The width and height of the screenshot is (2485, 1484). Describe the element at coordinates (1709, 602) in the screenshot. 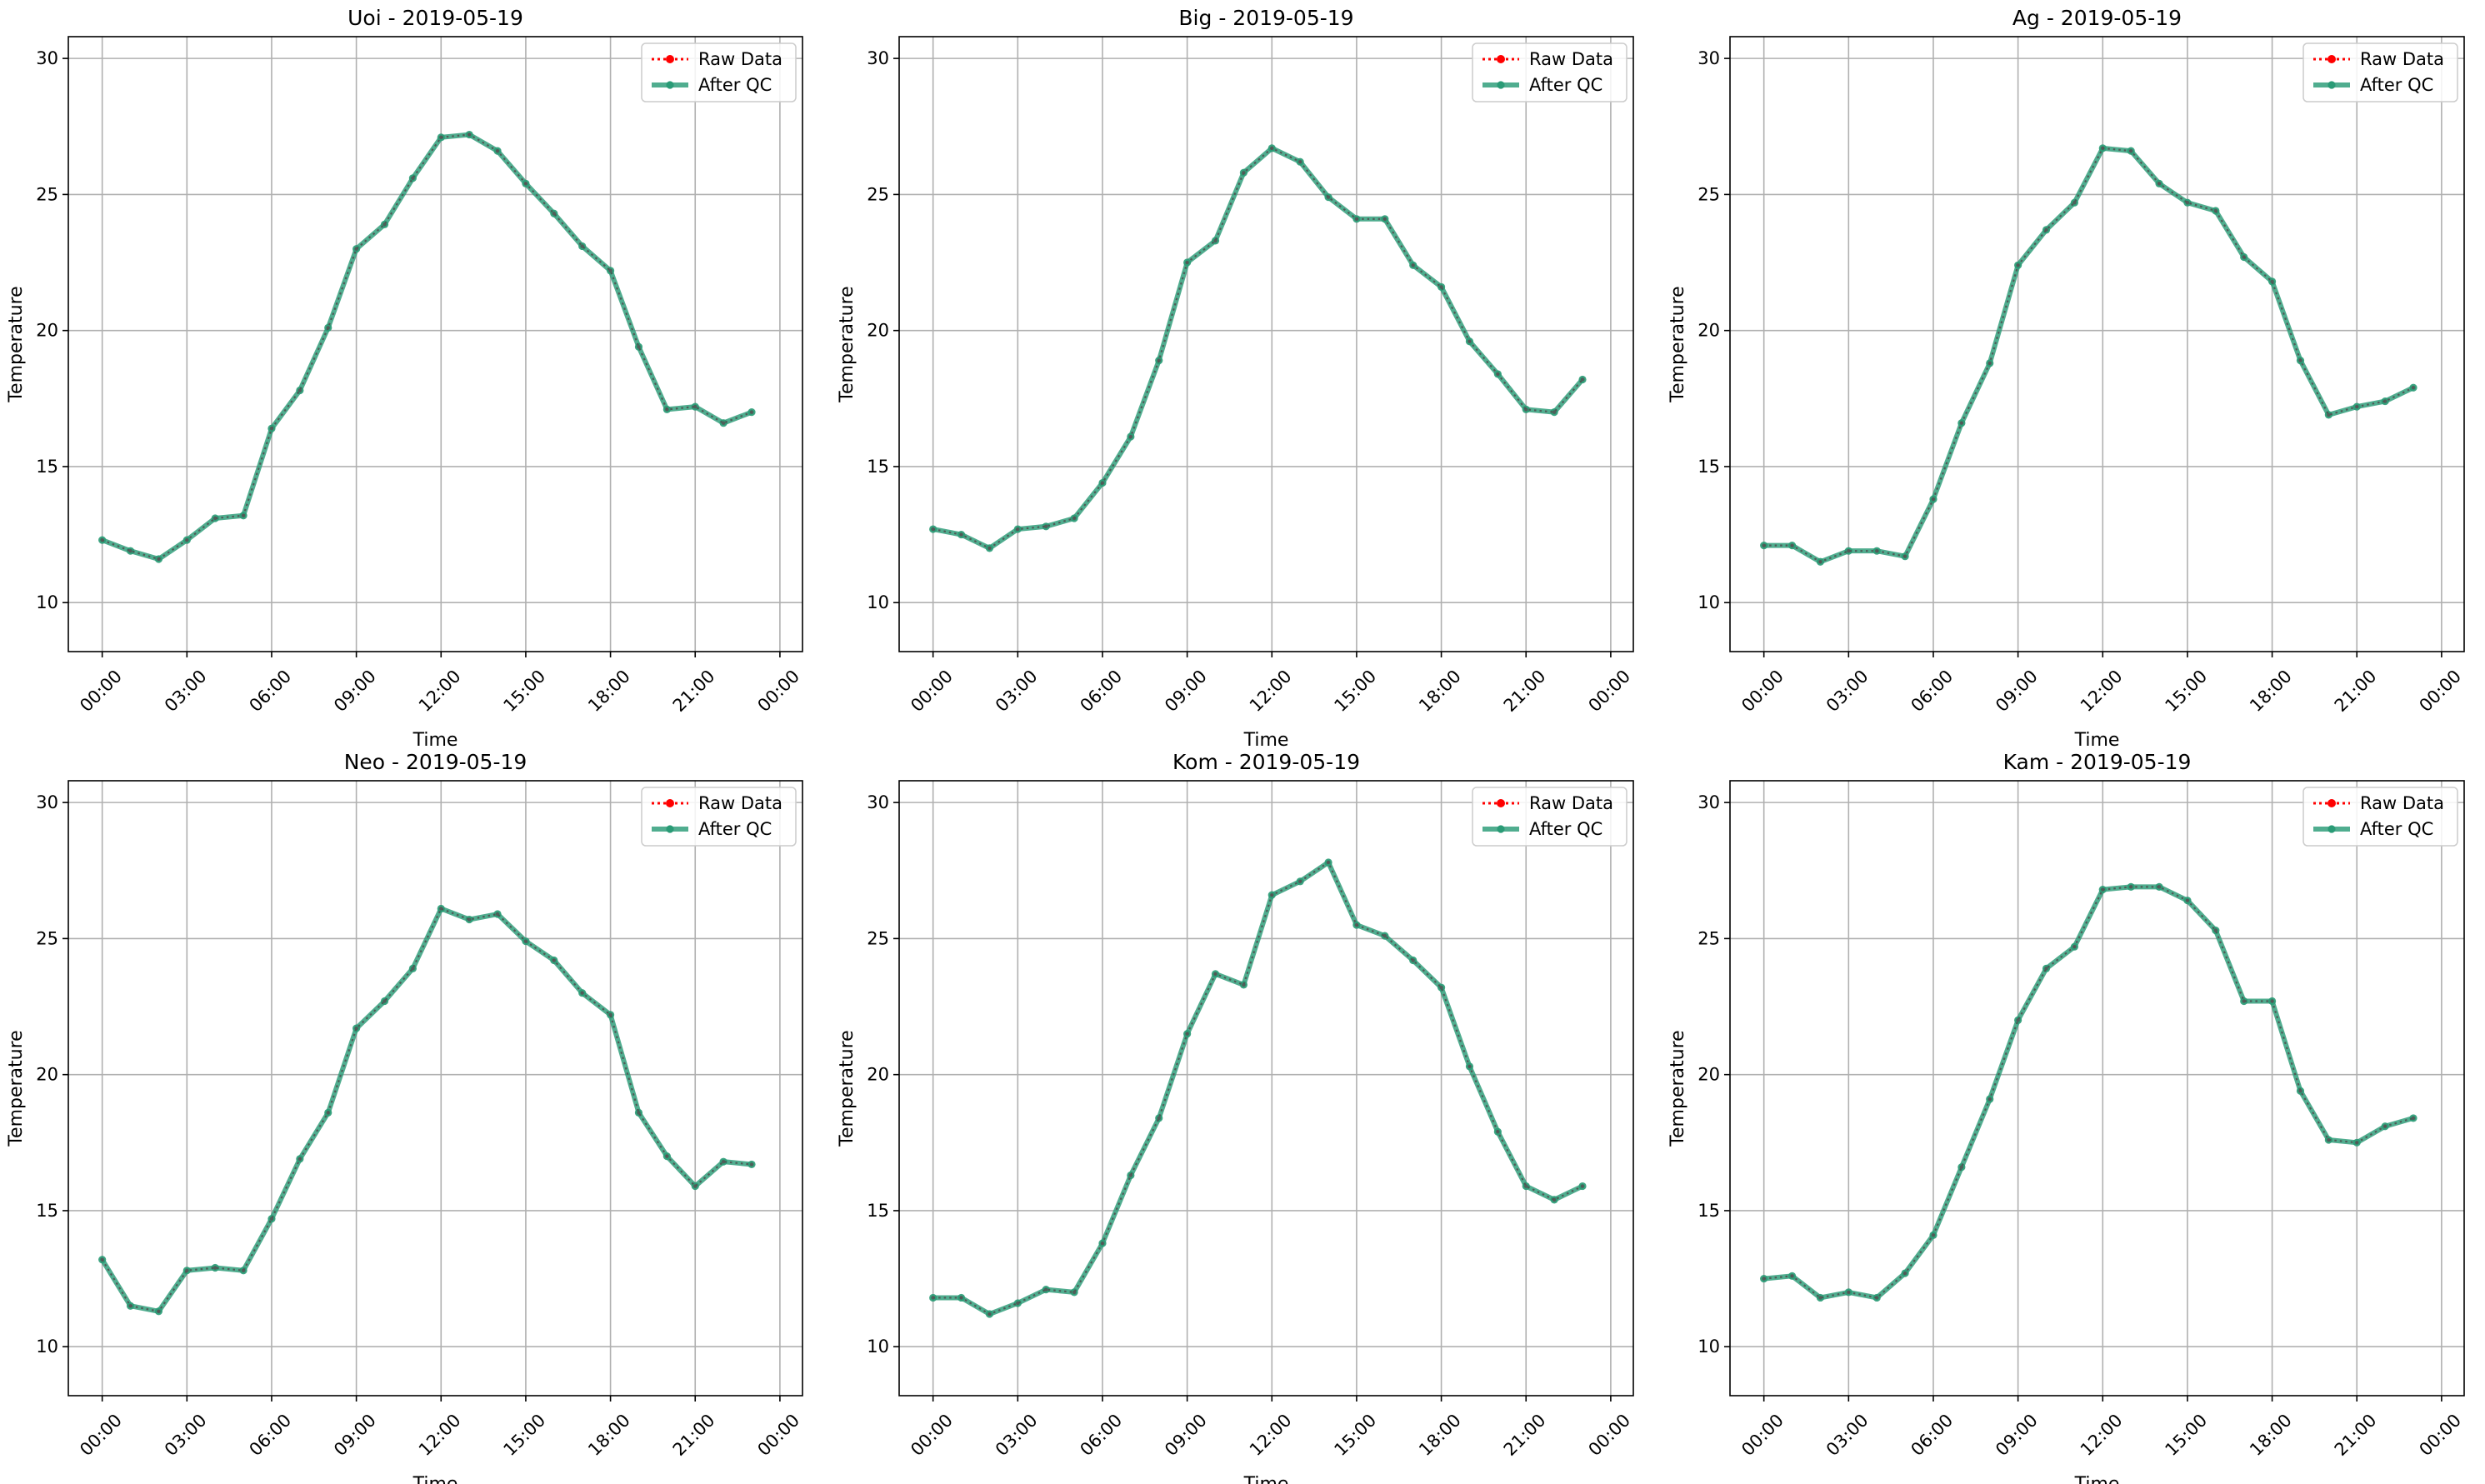

I see `y-tick-label: 10` at that location.